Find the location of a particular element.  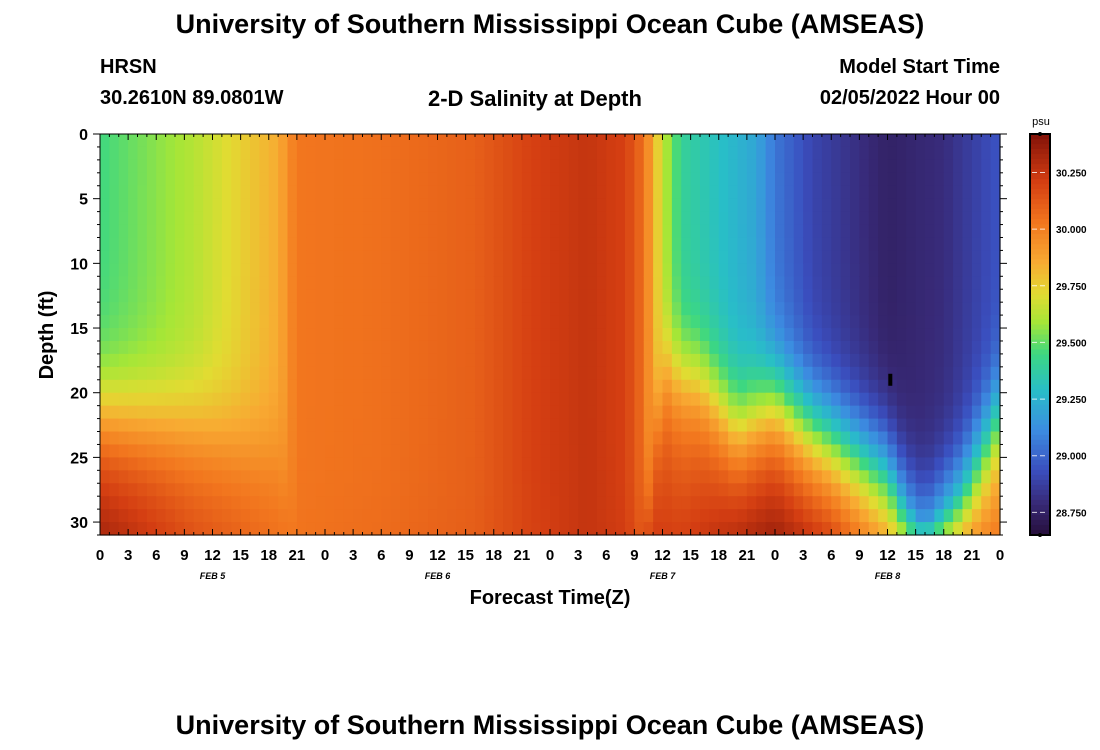

x-tick-label: 6 is located at coordinates (831, 555).